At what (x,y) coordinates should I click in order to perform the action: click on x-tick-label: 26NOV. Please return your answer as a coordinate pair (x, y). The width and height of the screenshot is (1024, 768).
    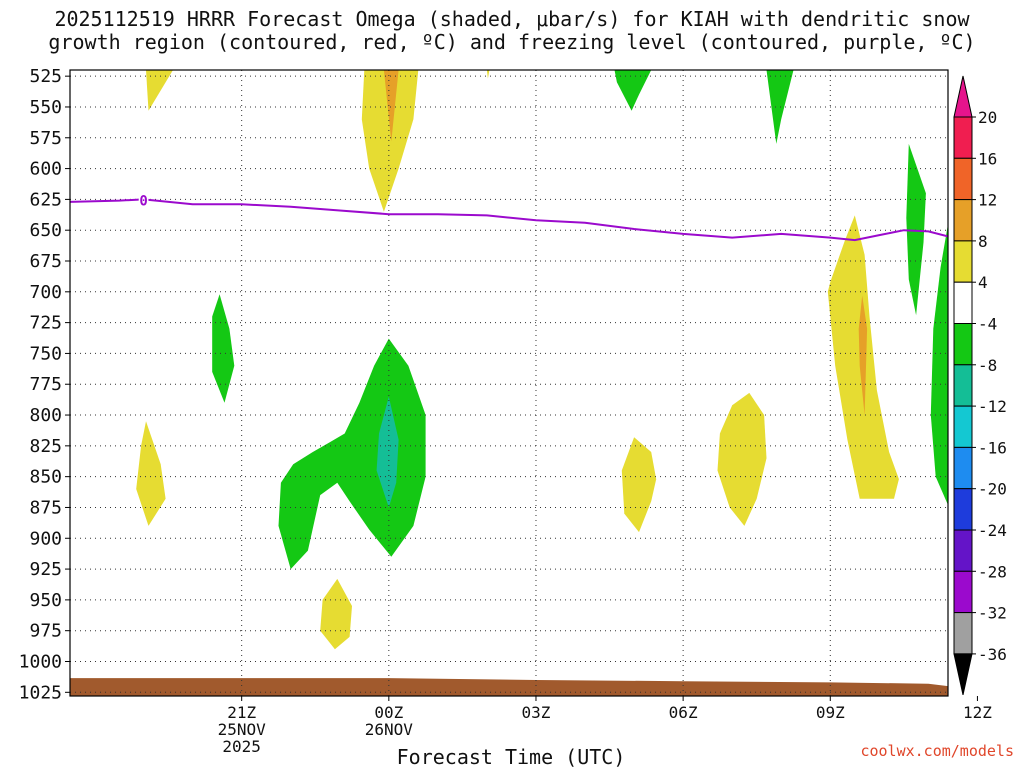
    Looking at the image, I should click on (389, 729).